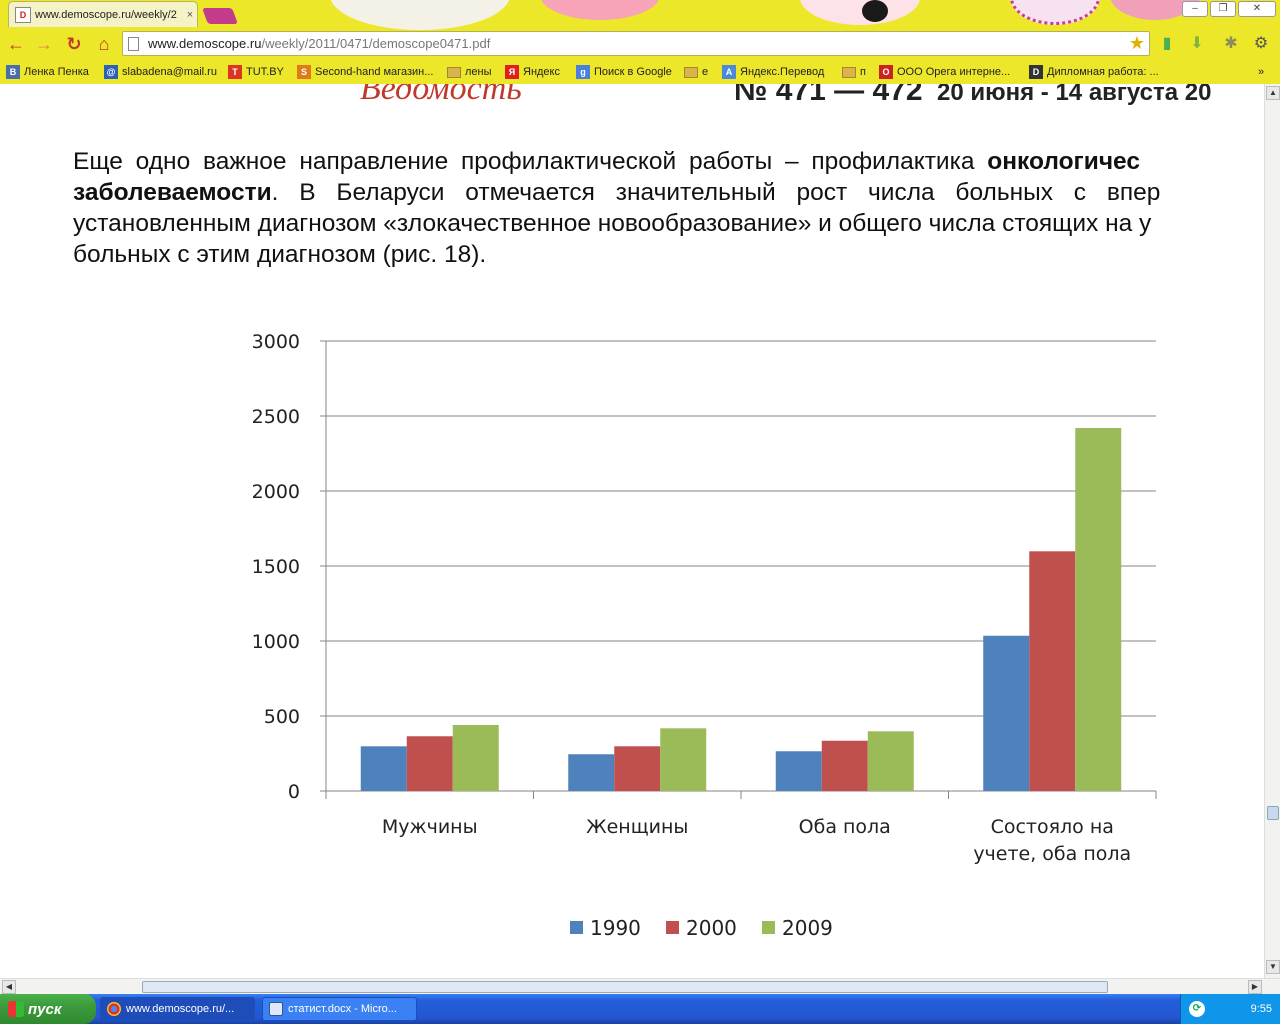  I want to click on scroll-left-arrow-icon: ◀, so click(9, 987).